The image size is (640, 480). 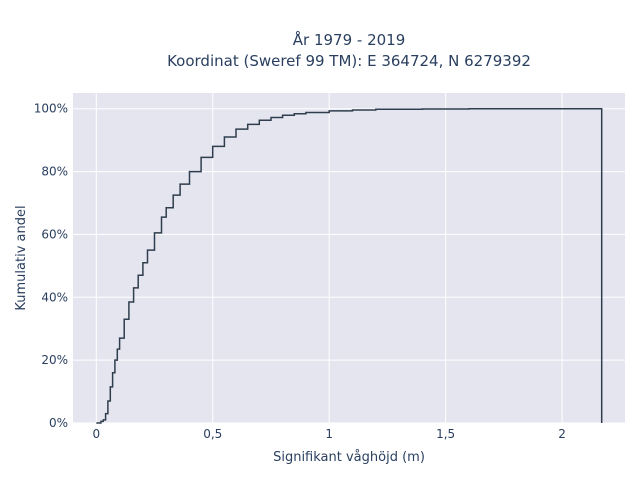 What do you see at coordinates (96, 434) in the screenshot?
I see `x-tick-label: 0` at bounding box center [96, 434].